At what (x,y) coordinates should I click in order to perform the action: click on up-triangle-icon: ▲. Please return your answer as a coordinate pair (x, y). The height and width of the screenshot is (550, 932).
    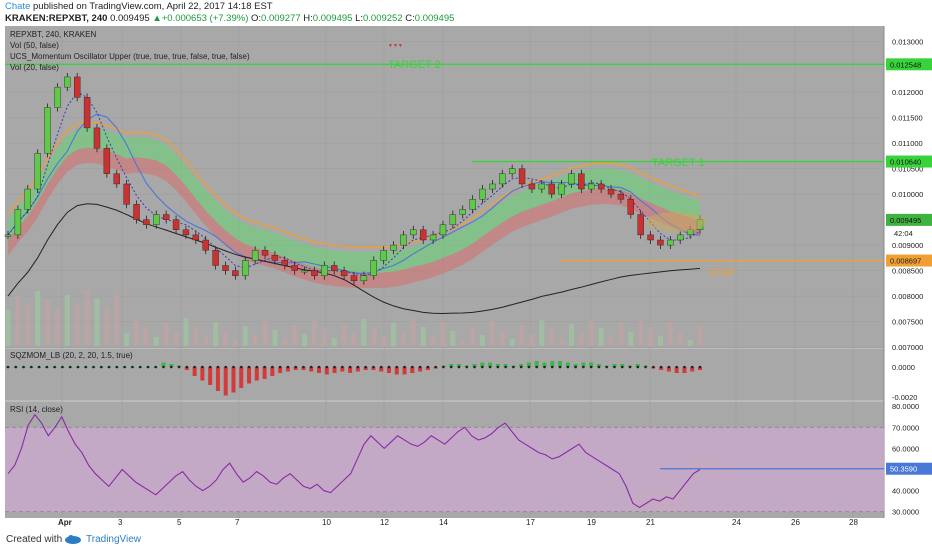
    Looking at the image, I should click on (156, 18).